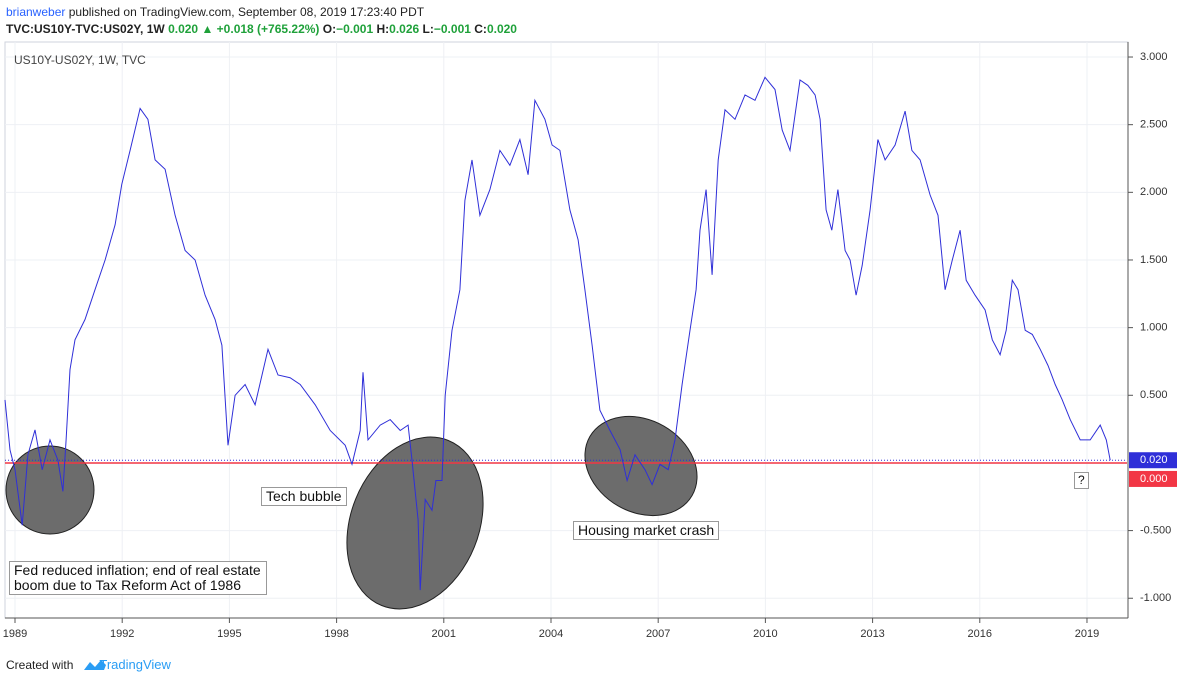 This screenshot has width=1187, height=683. What do you see at coordinates (336, 634) in the screenshot?
I see `x-tick-label: 1998` at bounding box center [336, 634].